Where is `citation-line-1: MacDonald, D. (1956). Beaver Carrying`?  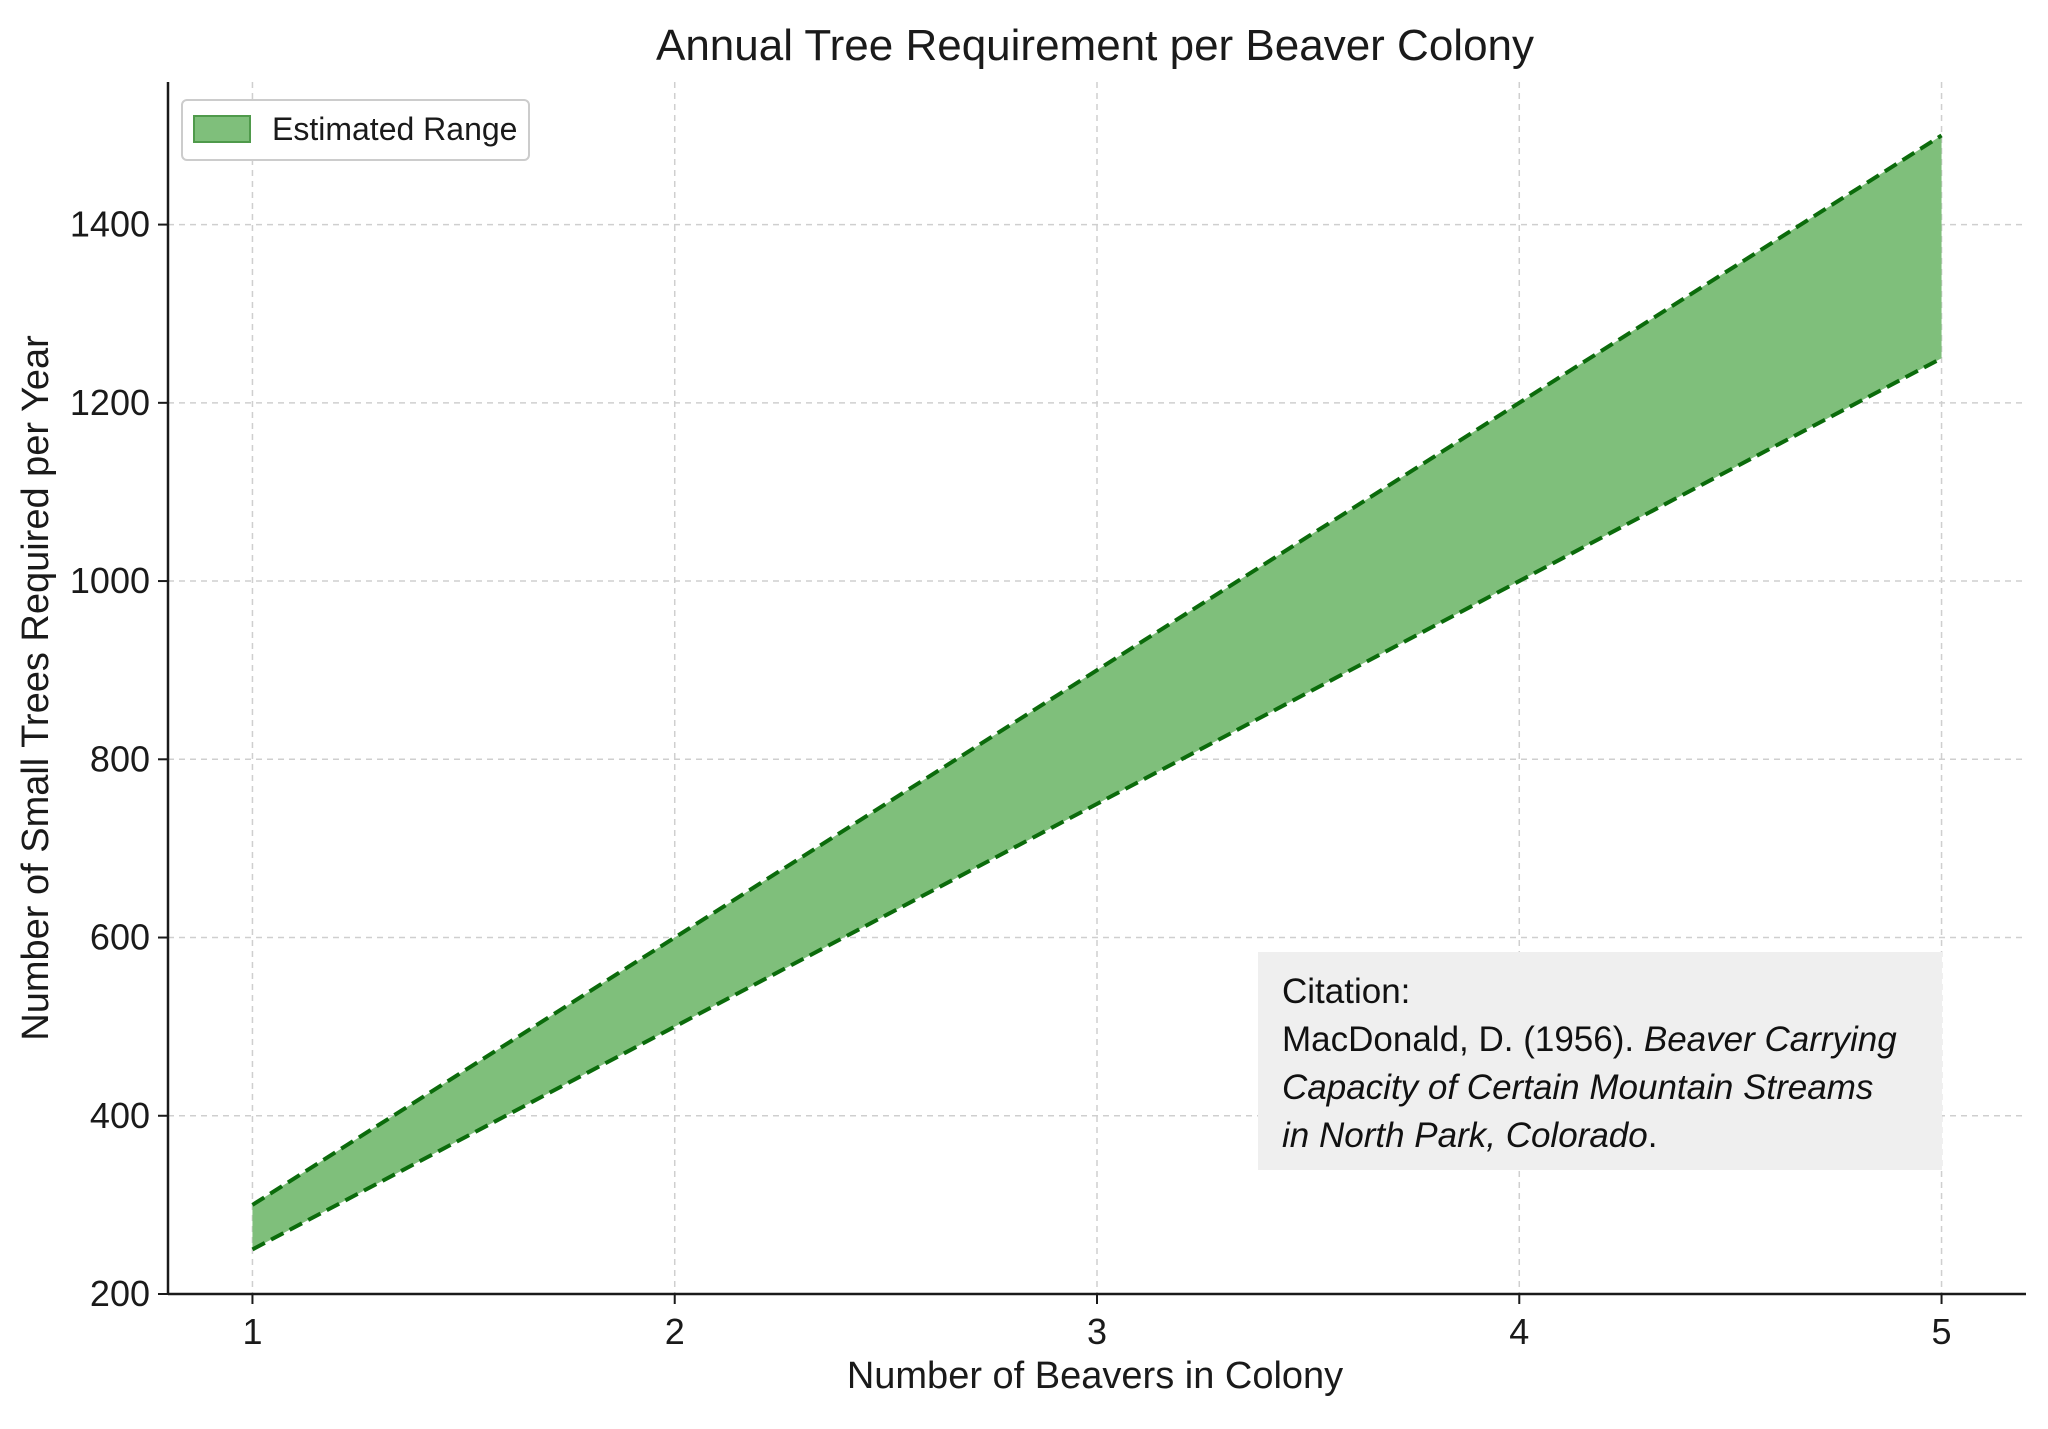
citation-line-1: MacDonald, D. (1956). Beaver Carrying is located at coordinates (1600, 1040).